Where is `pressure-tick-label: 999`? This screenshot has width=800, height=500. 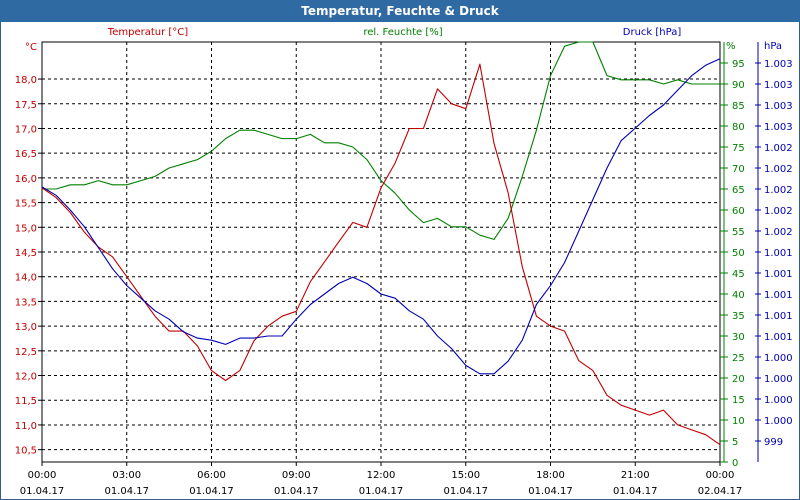
pressure-tick-label: 999 is located at coordinates (773, 442).